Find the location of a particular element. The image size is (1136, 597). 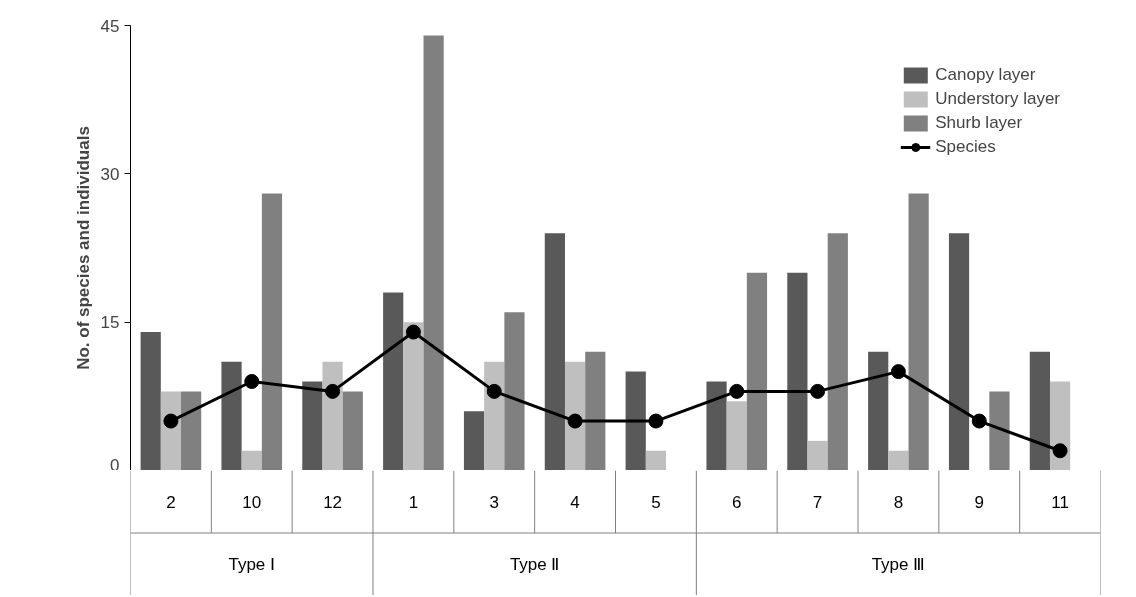

y-tick-label: 0 is located at coordinates (115, 465).